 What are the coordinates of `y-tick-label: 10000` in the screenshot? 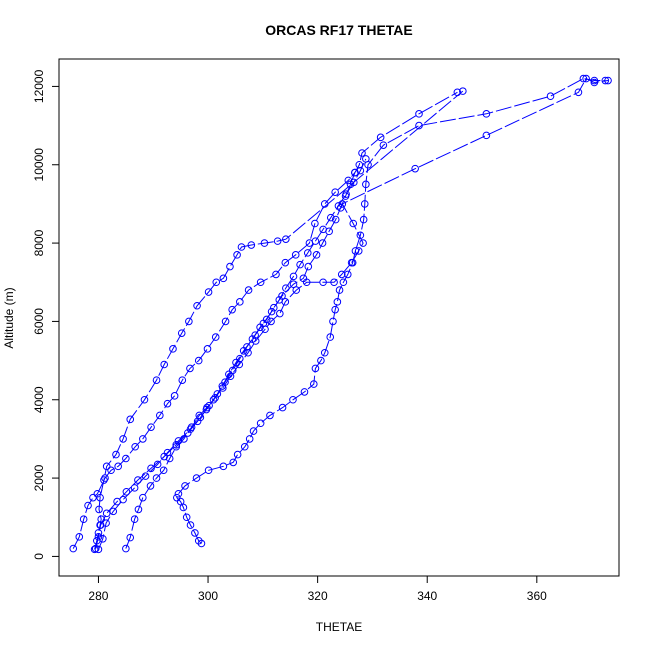 It's located at (39, 165).